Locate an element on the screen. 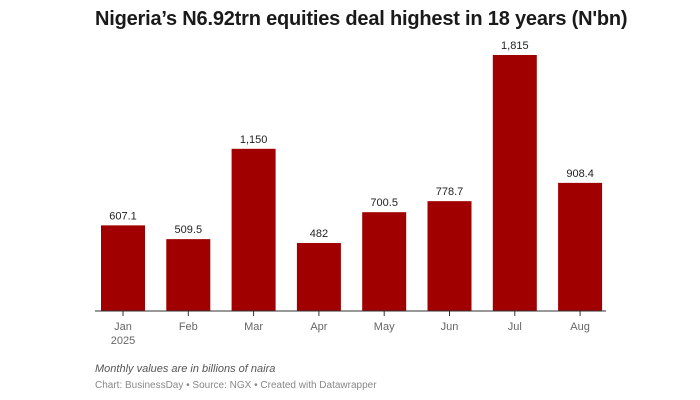  data-label: 482 is located at coordinates (319, 234).